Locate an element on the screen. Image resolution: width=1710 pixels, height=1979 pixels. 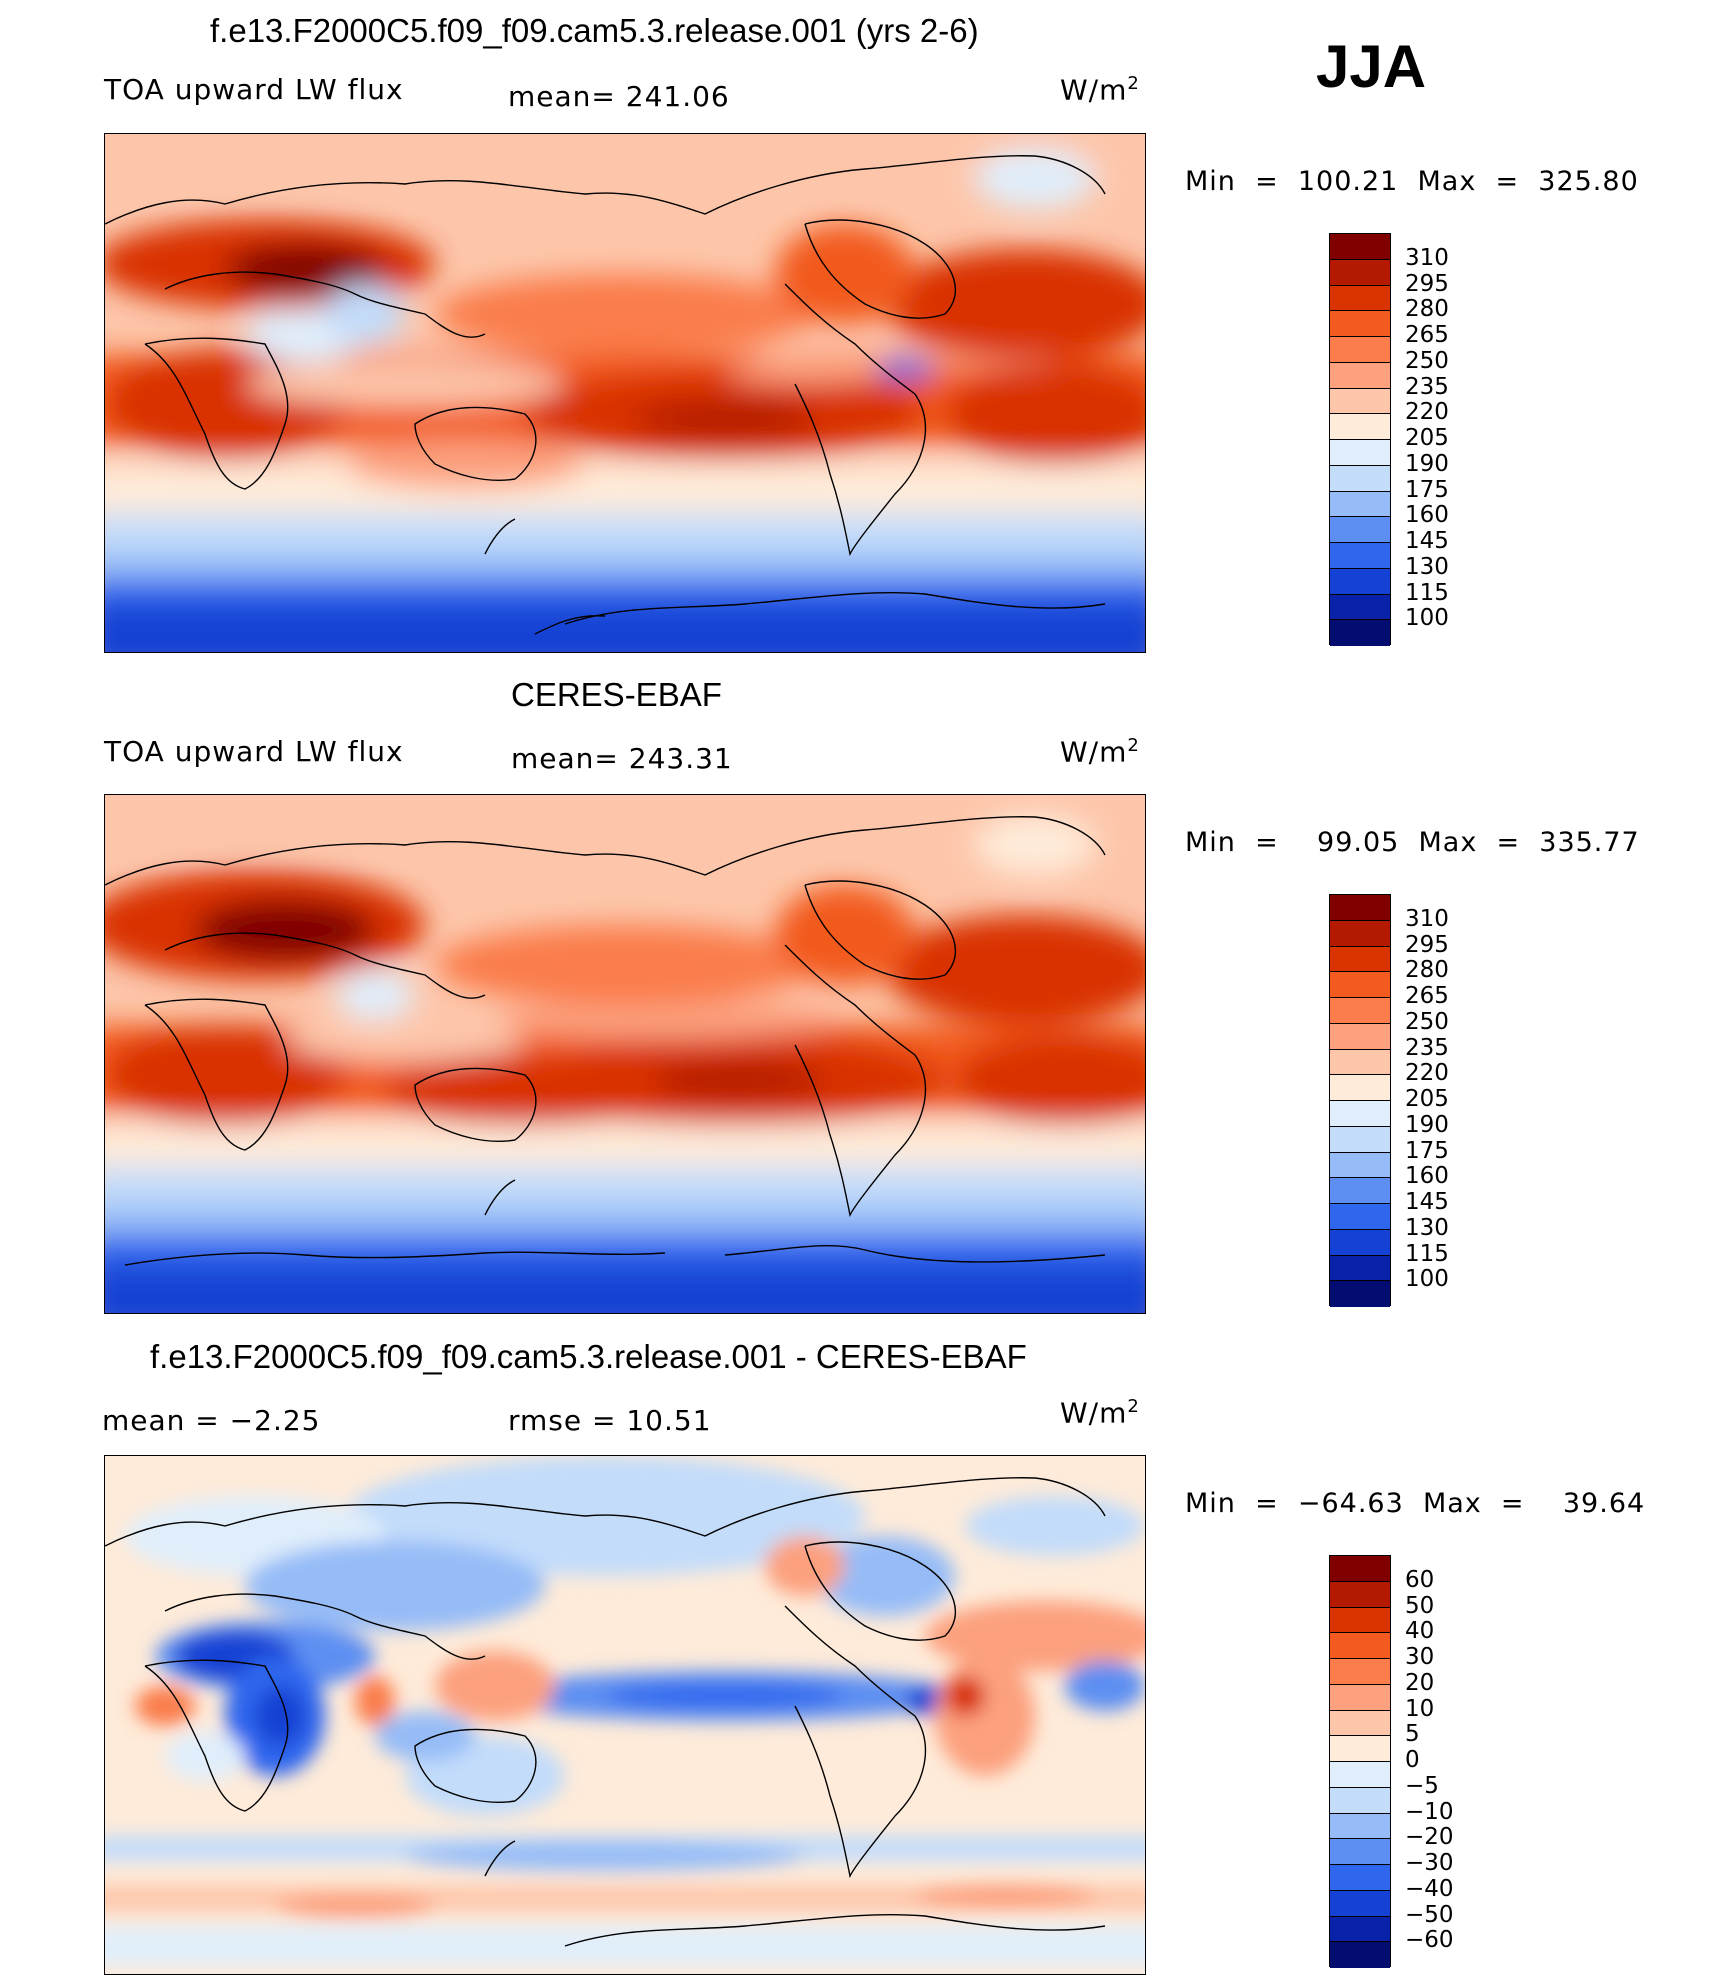
panel3-colorbar-tick-label: 30 is located at coordinates (1420, 1657).